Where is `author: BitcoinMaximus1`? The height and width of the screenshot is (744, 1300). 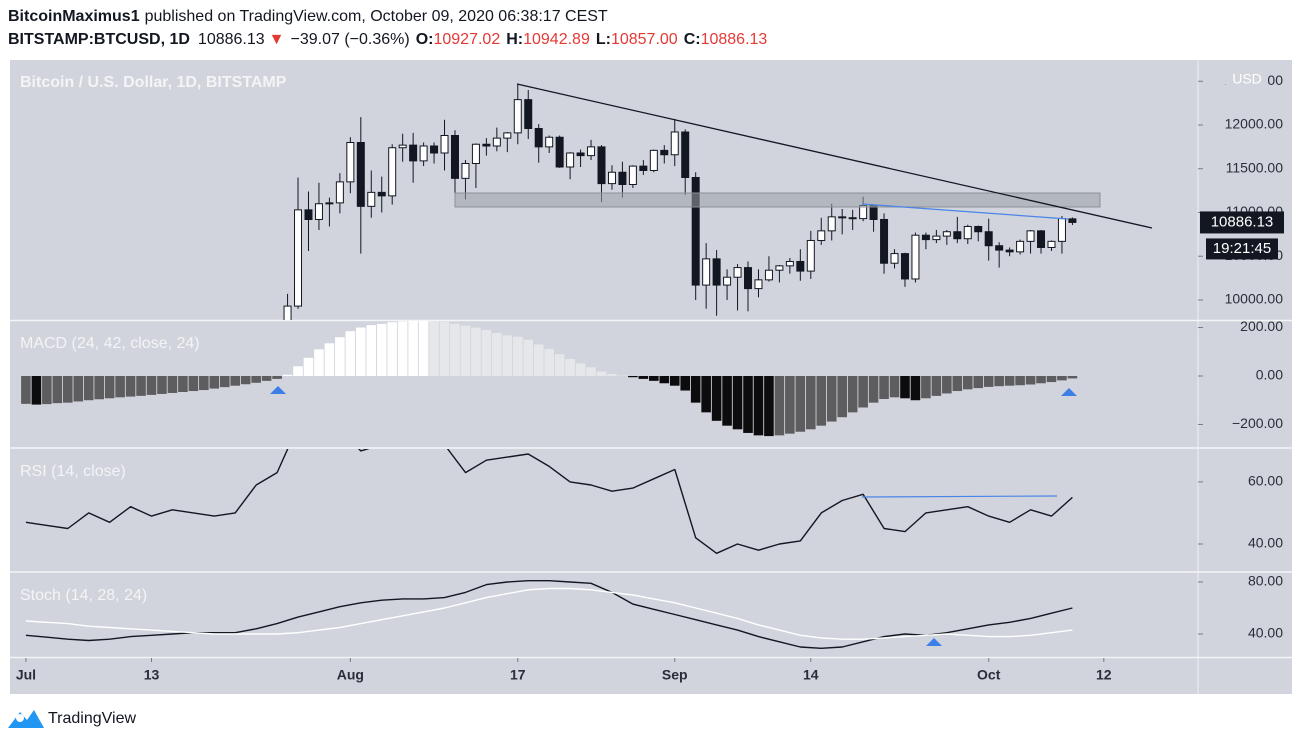 author: BitcoinMaximus1 is located at coordinates (74, 16).